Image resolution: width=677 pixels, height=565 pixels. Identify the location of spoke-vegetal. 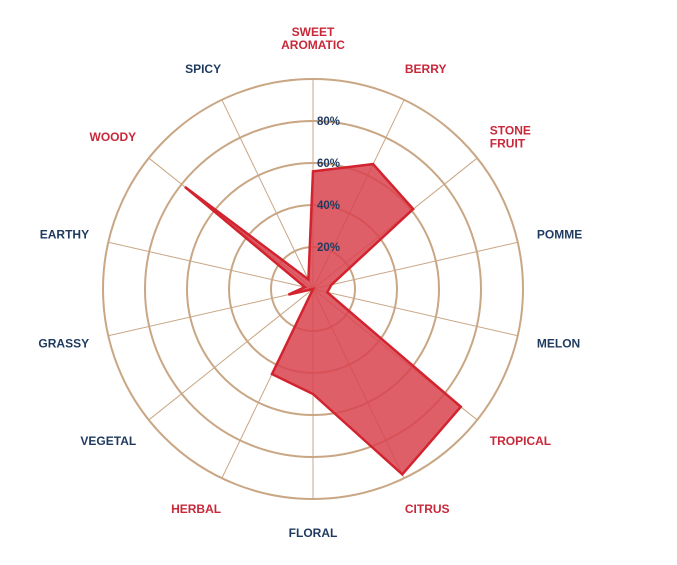
(231, 354).